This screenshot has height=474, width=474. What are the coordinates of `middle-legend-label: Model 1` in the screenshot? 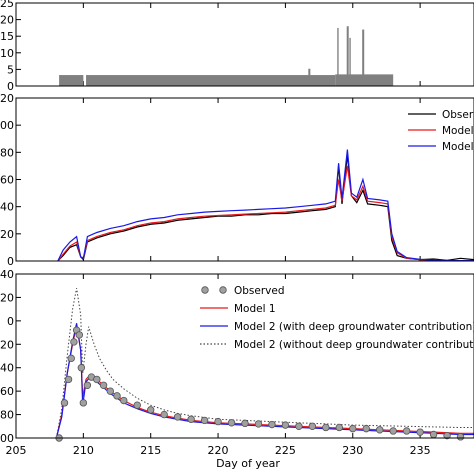 It's located at (458, 131).